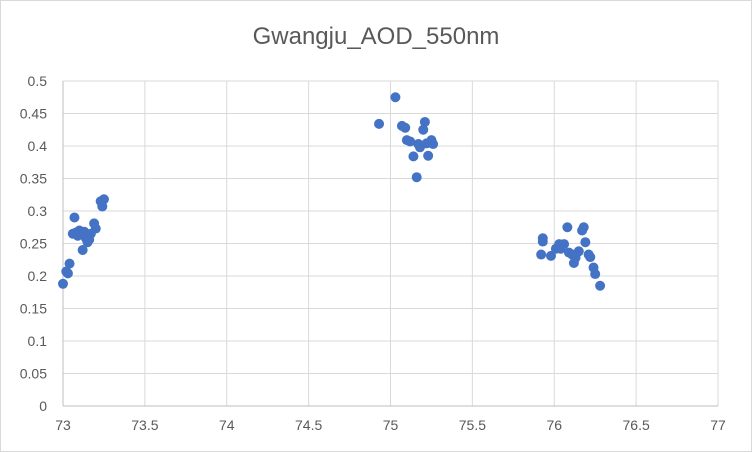 This screenshot has height=452, width=752. Describe the element at coordinates (33, 114) in the screenshot. I see `y-tick-label: 0.45` at that location.